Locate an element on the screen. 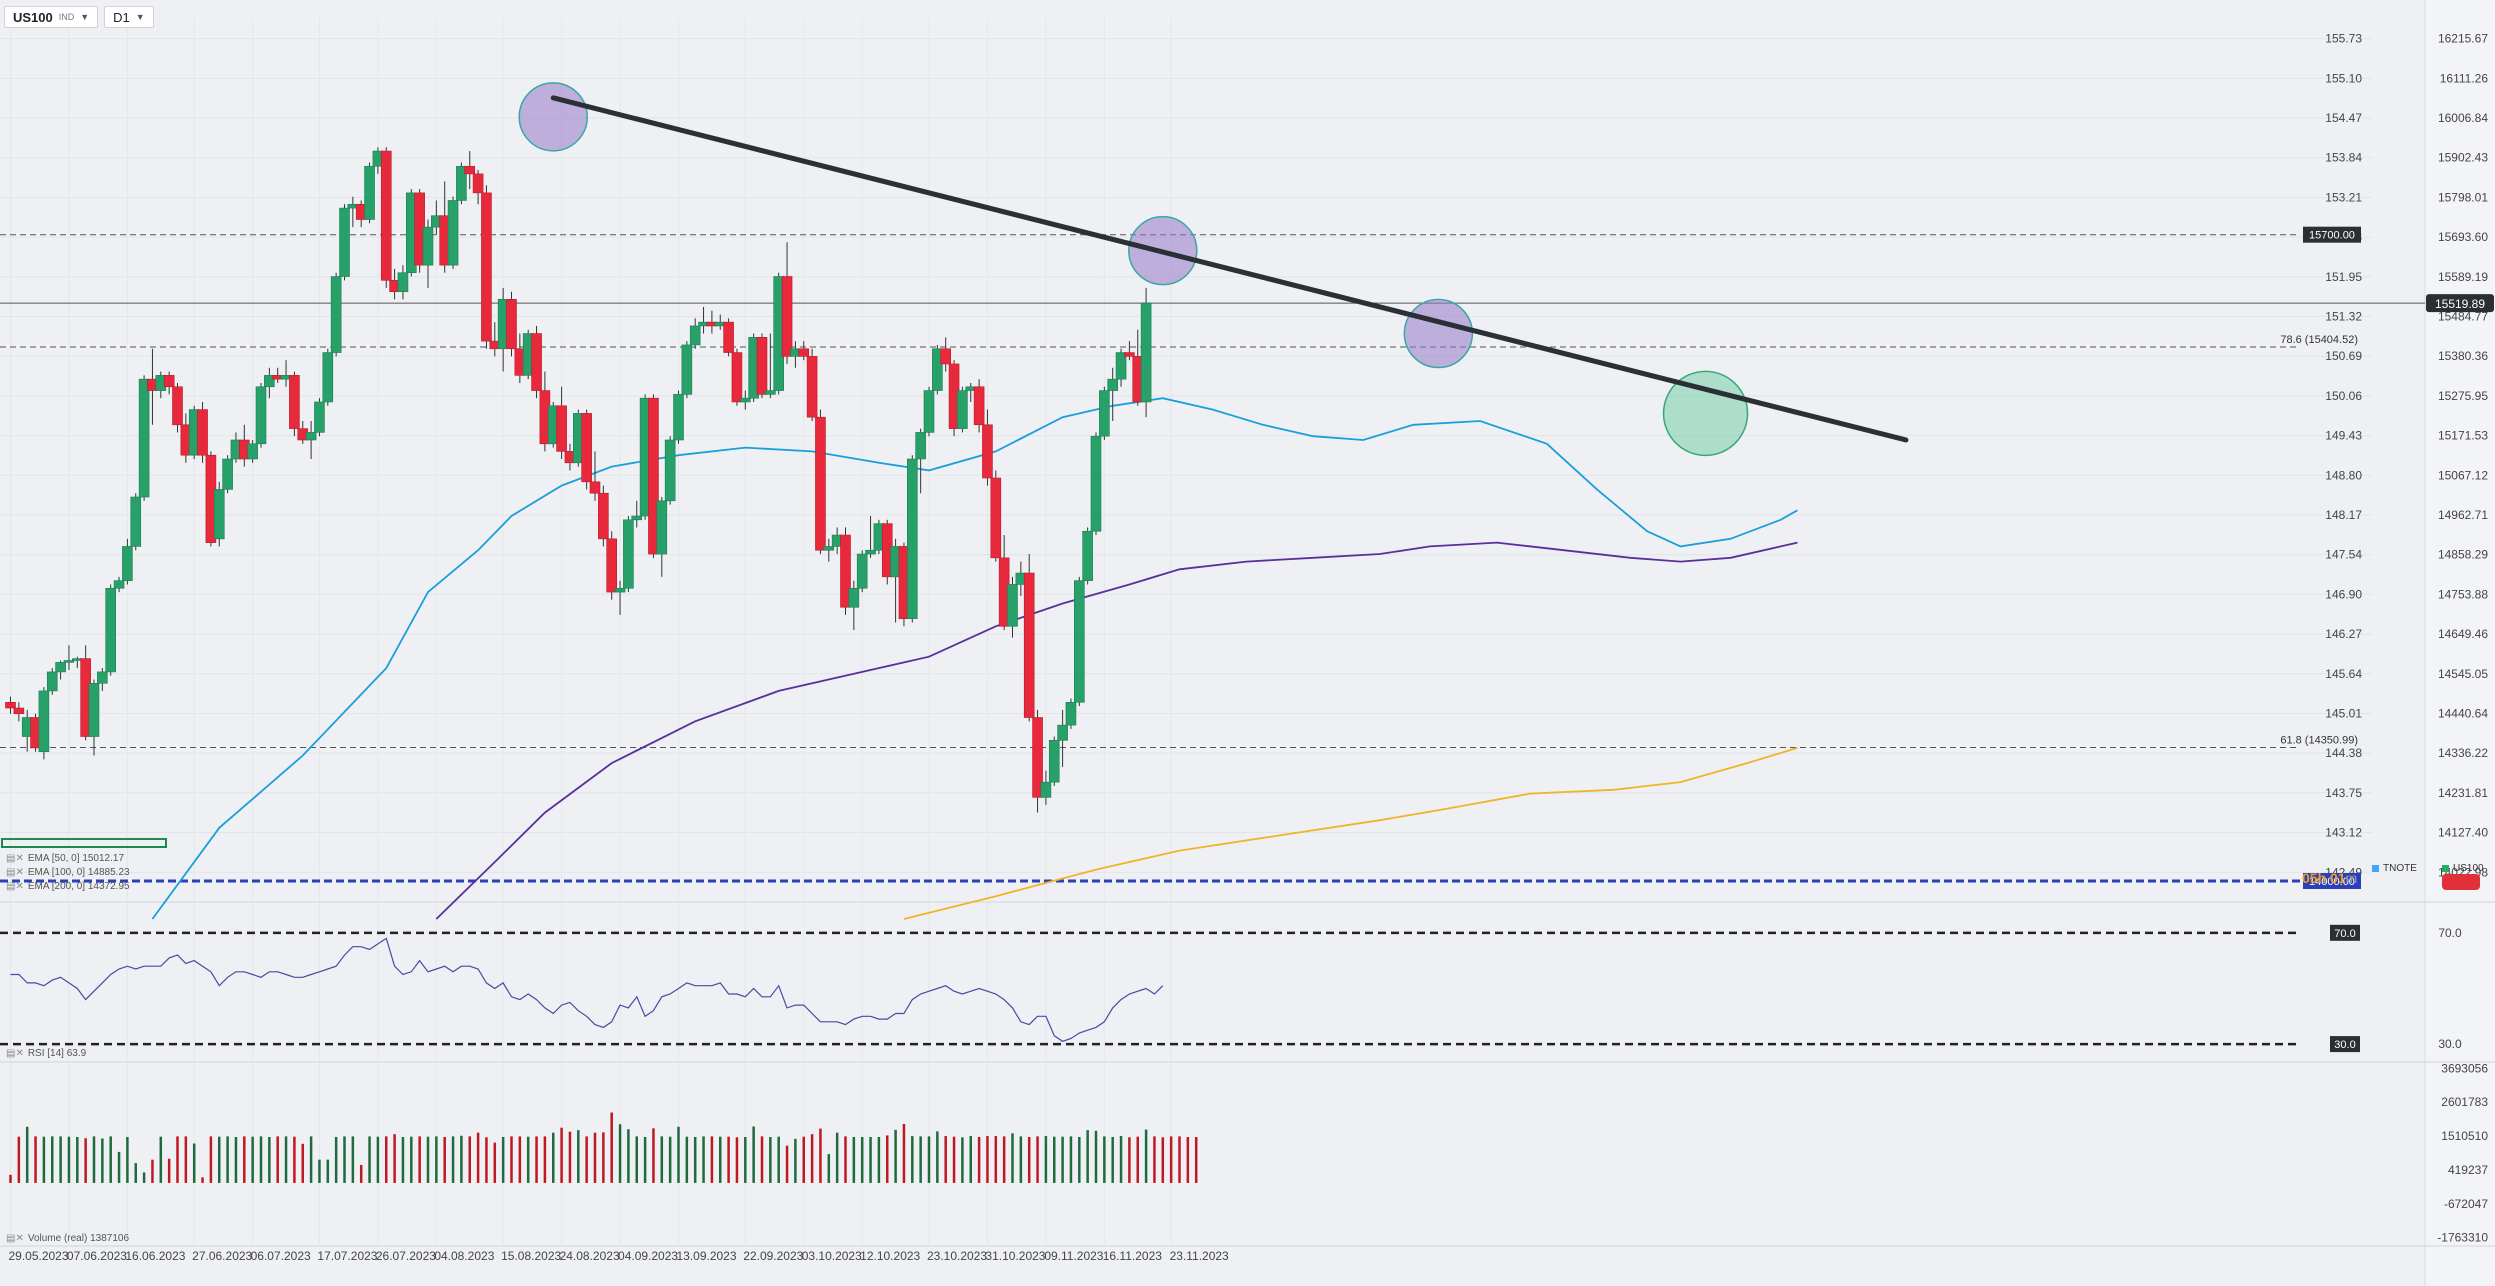 The height and width of the screenshot is (1286, 2495). ema200-legend: ▤✕ EMA [200, 0] 14372.95 is located at coordinates (68, 886).